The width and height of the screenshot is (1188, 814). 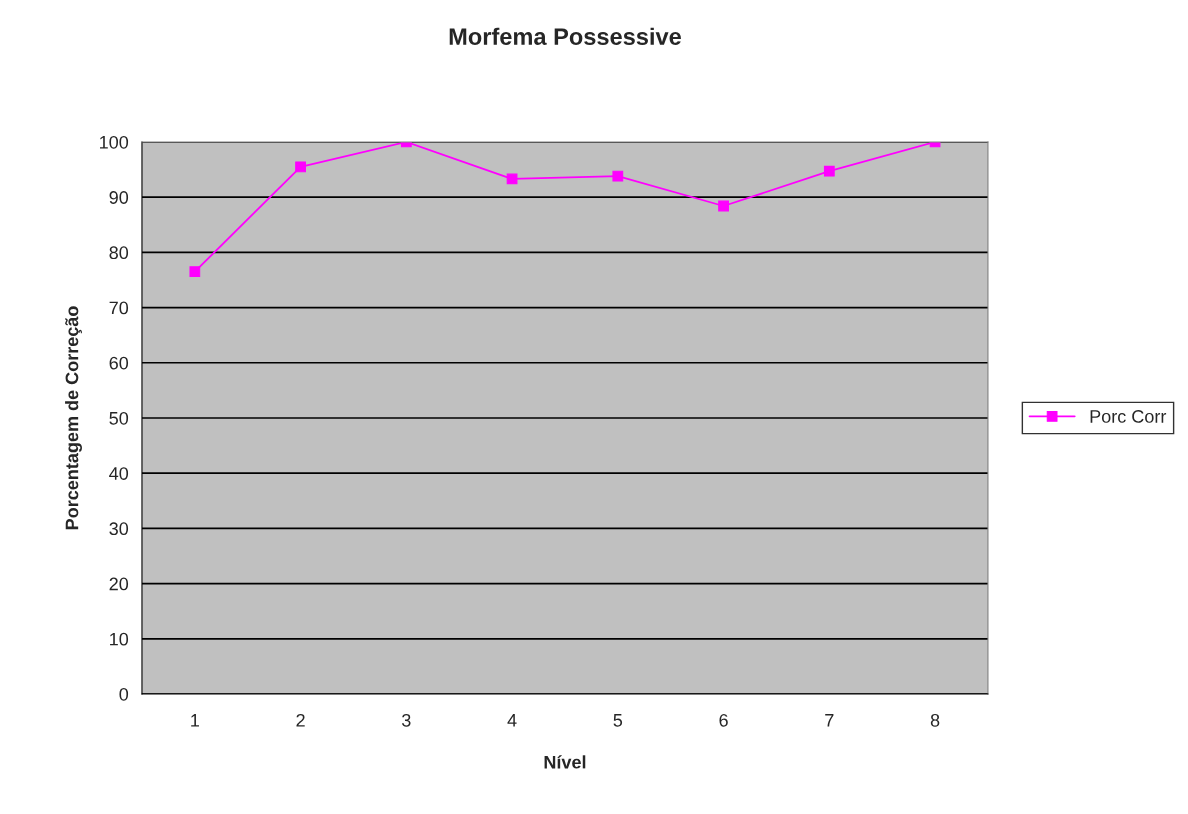 I want to click on y-tick-label: 70, so click(x=119, y=308).